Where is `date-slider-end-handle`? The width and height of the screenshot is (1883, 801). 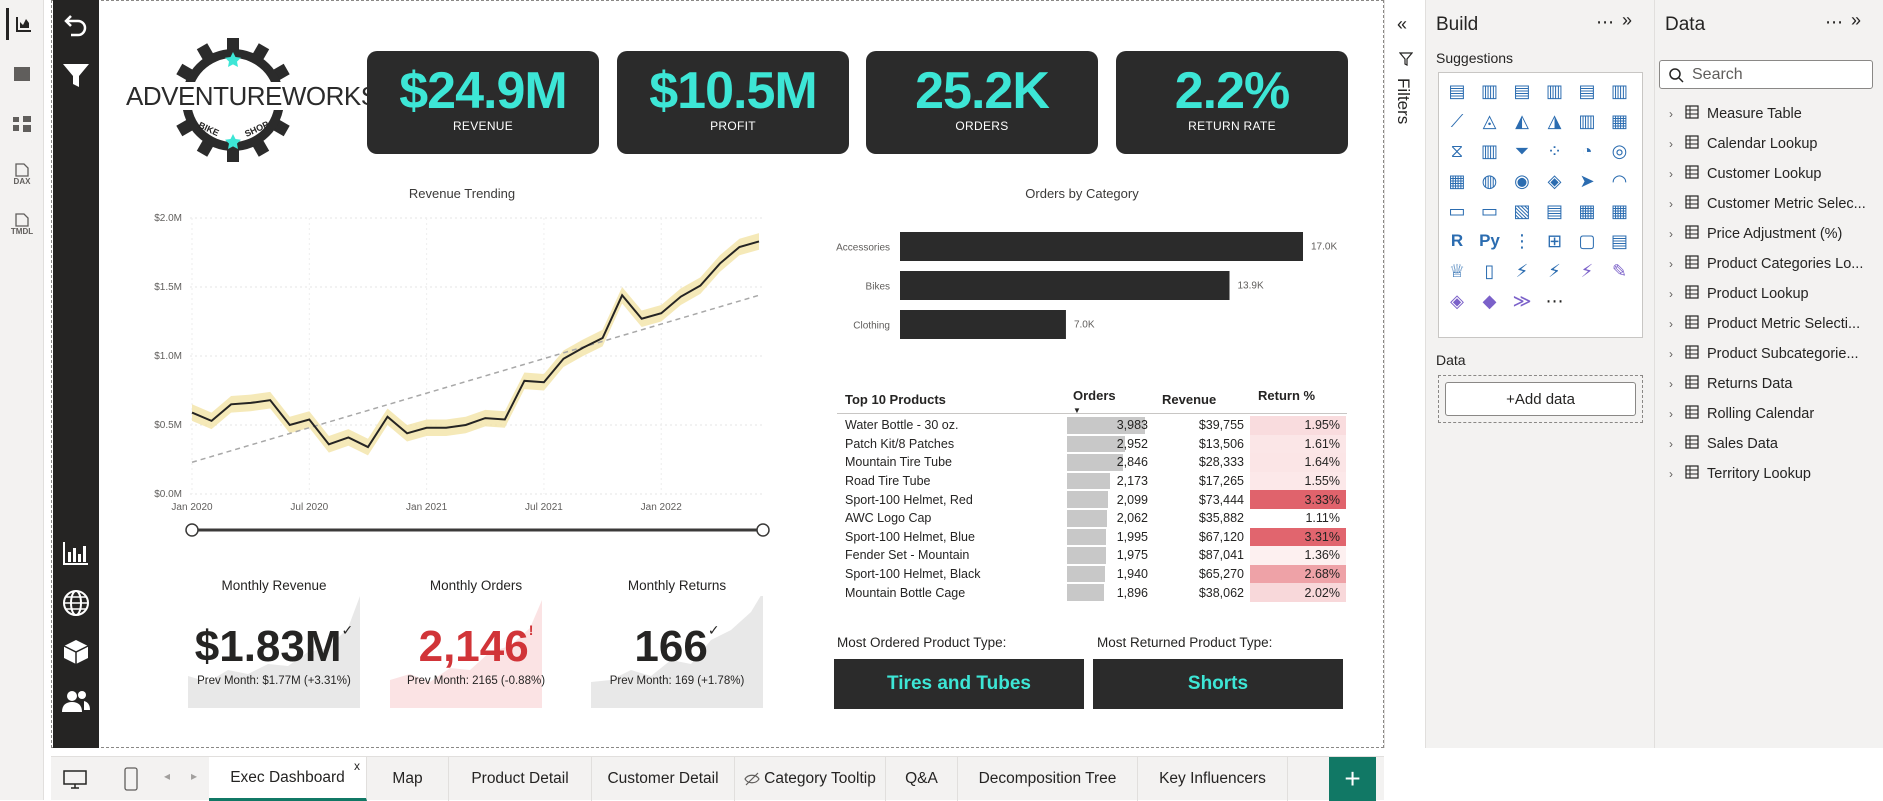 date-slider-end-handle is located at coordinates (763, 530).